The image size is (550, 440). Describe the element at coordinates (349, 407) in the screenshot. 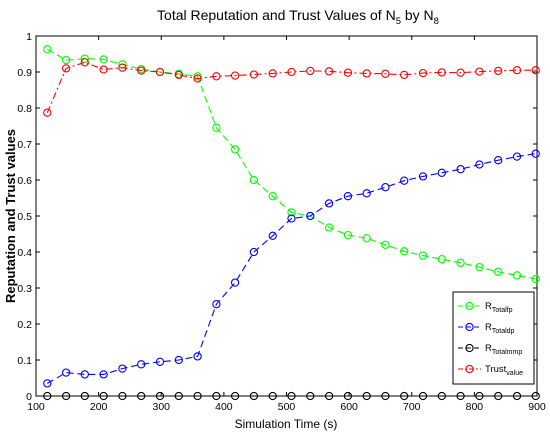

I see `x-tick-label: 600` at that location.